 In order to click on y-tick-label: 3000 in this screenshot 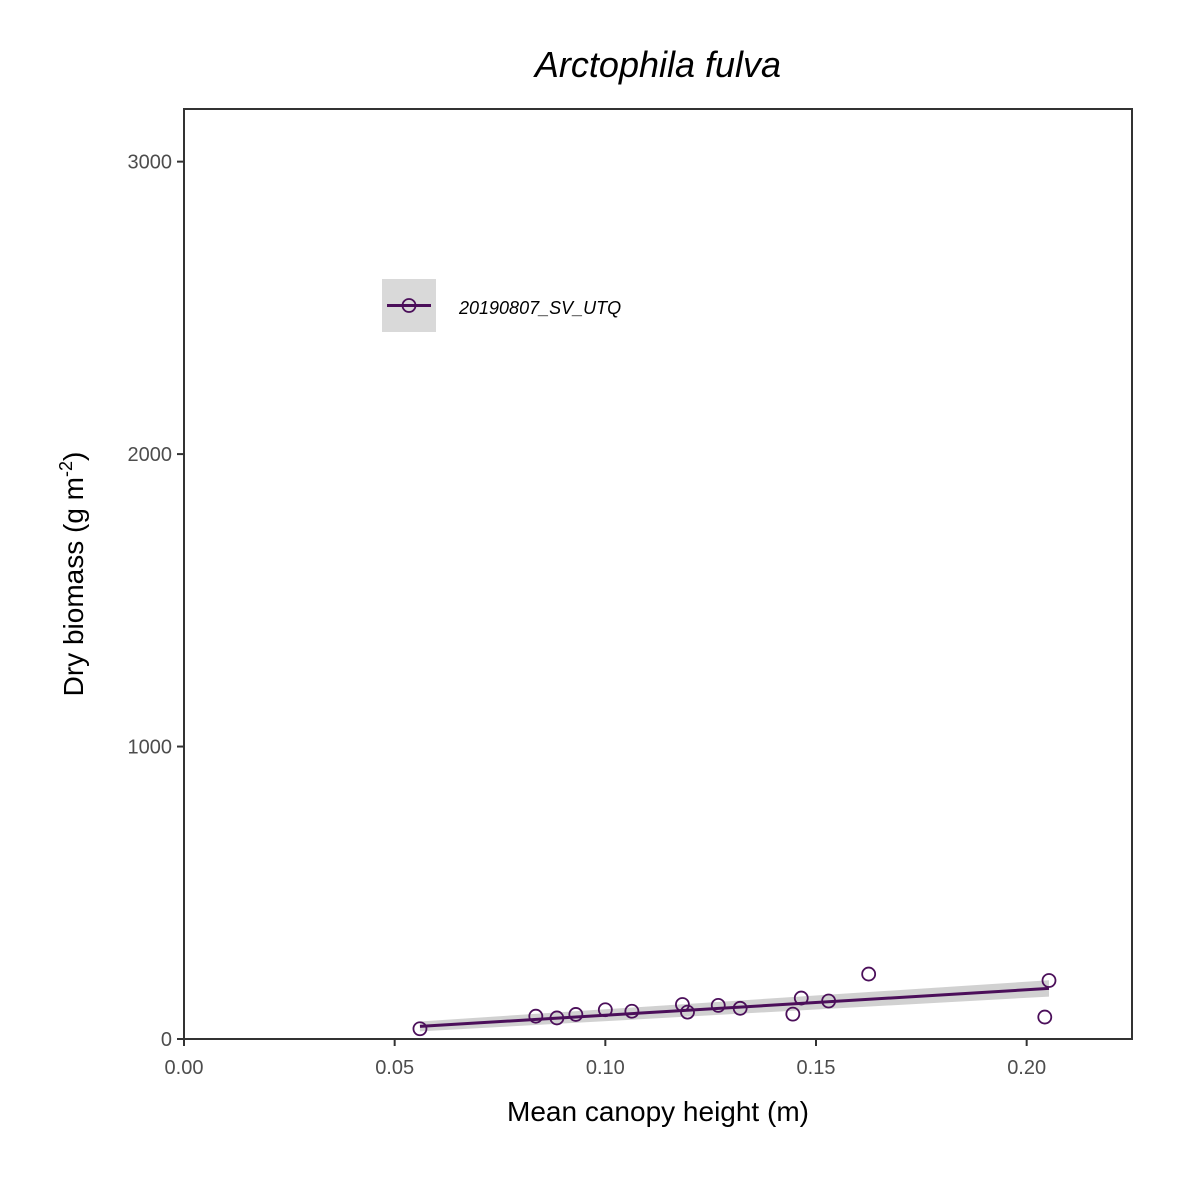, I will do `click(150, 163)`.